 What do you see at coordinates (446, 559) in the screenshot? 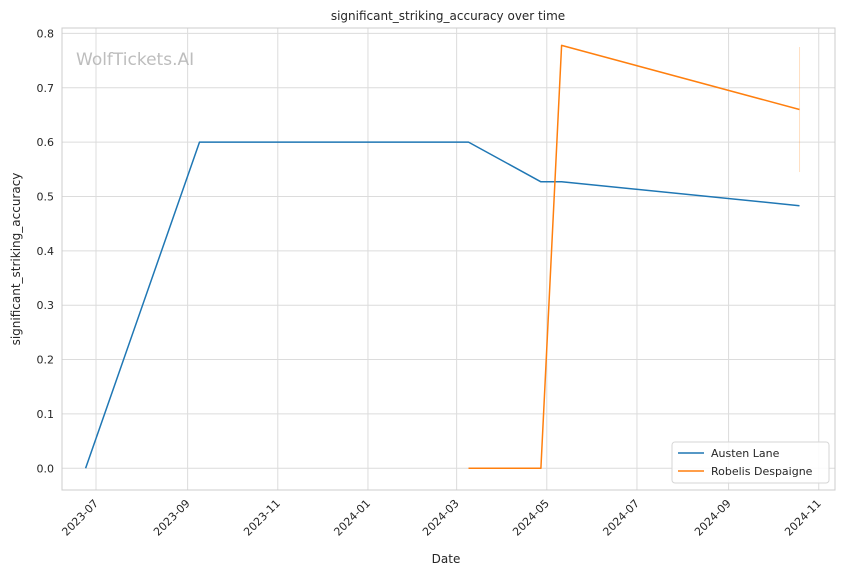
I see `x-axis-label: Date` at bounding box center [446, 559].